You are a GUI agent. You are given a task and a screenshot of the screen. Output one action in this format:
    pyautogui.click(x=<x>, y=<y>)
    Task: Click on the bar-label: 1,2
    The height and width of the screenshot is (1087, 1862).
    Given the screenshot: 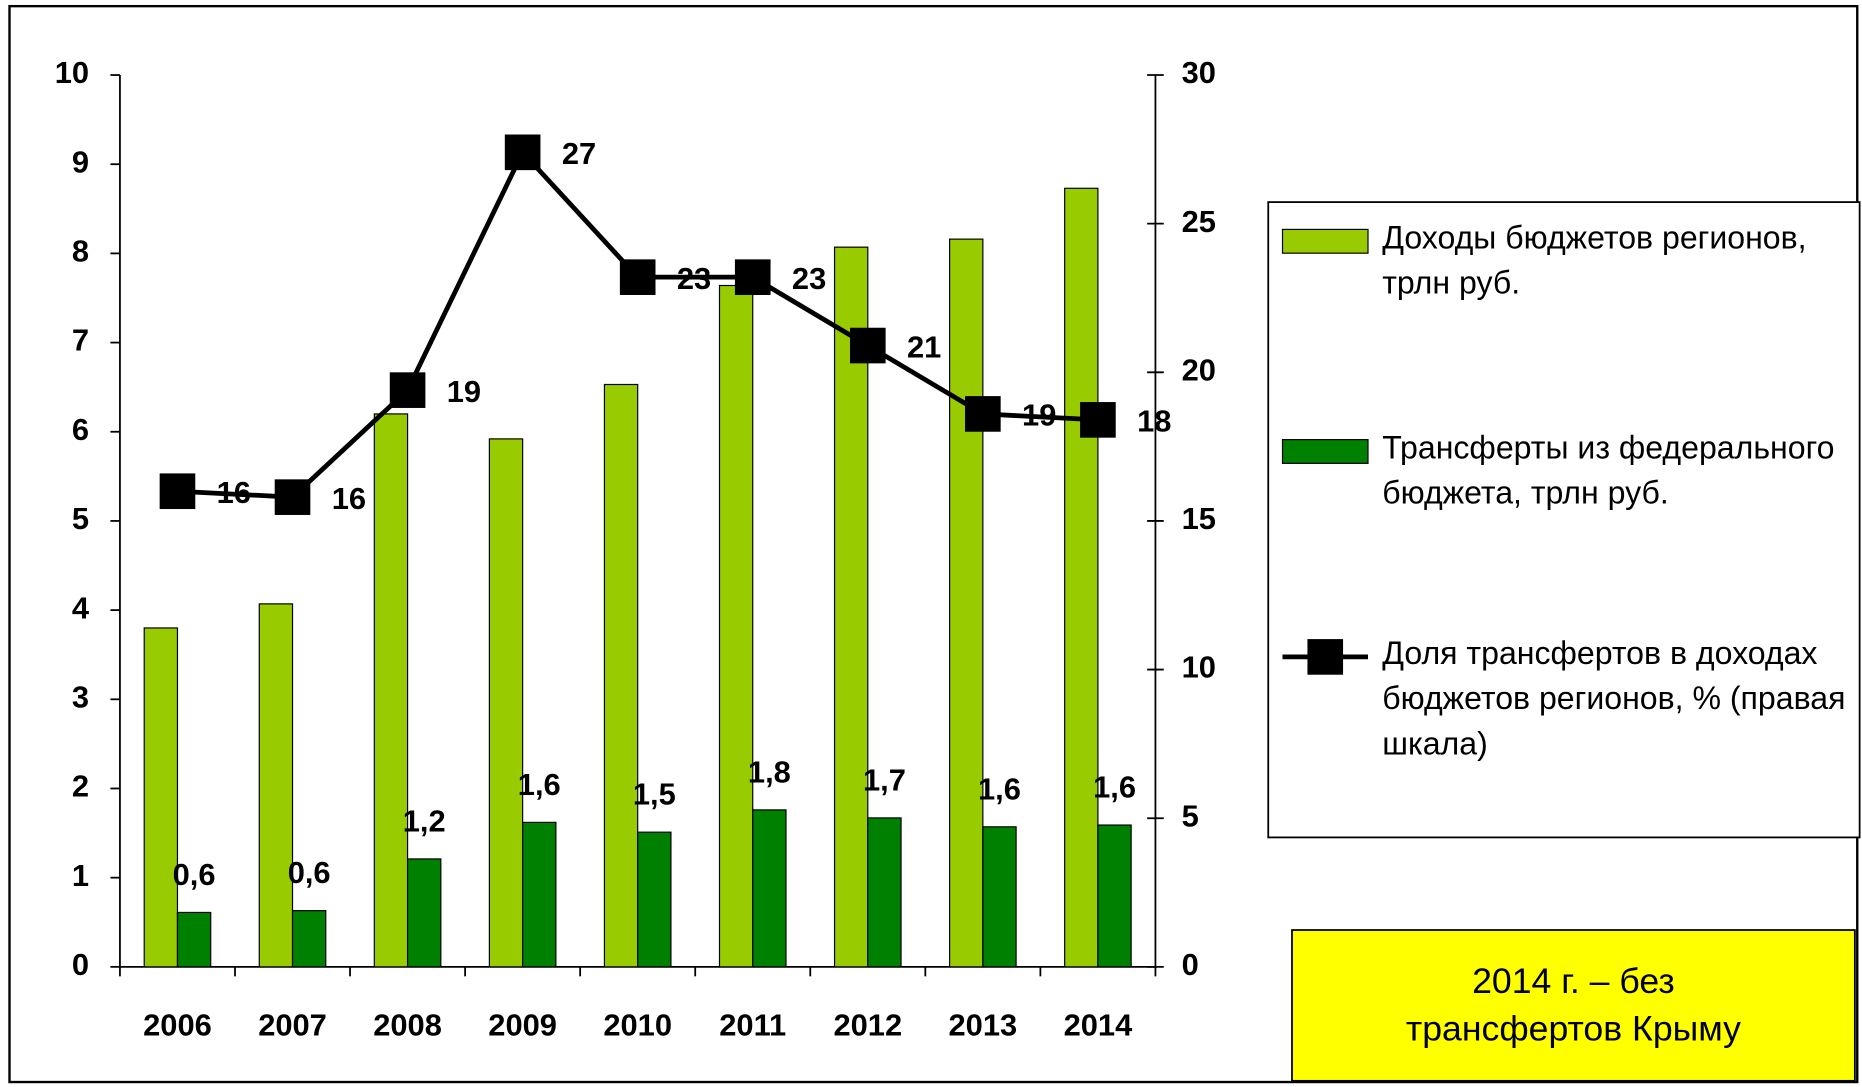 What is the action you would take?
    pyautogui.click(x=424, y=820)
    